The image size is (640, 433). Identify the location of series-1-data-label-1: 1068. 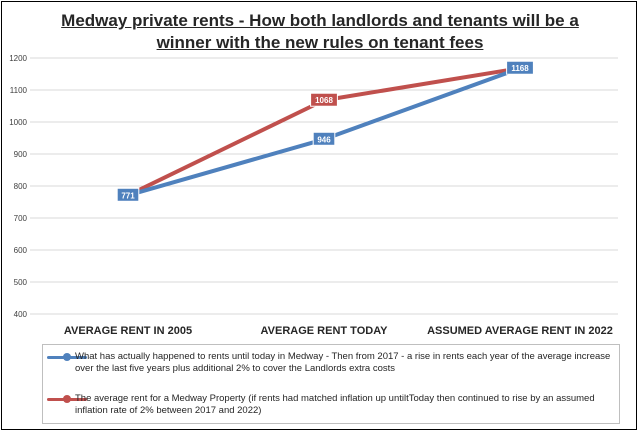
(324, 100).